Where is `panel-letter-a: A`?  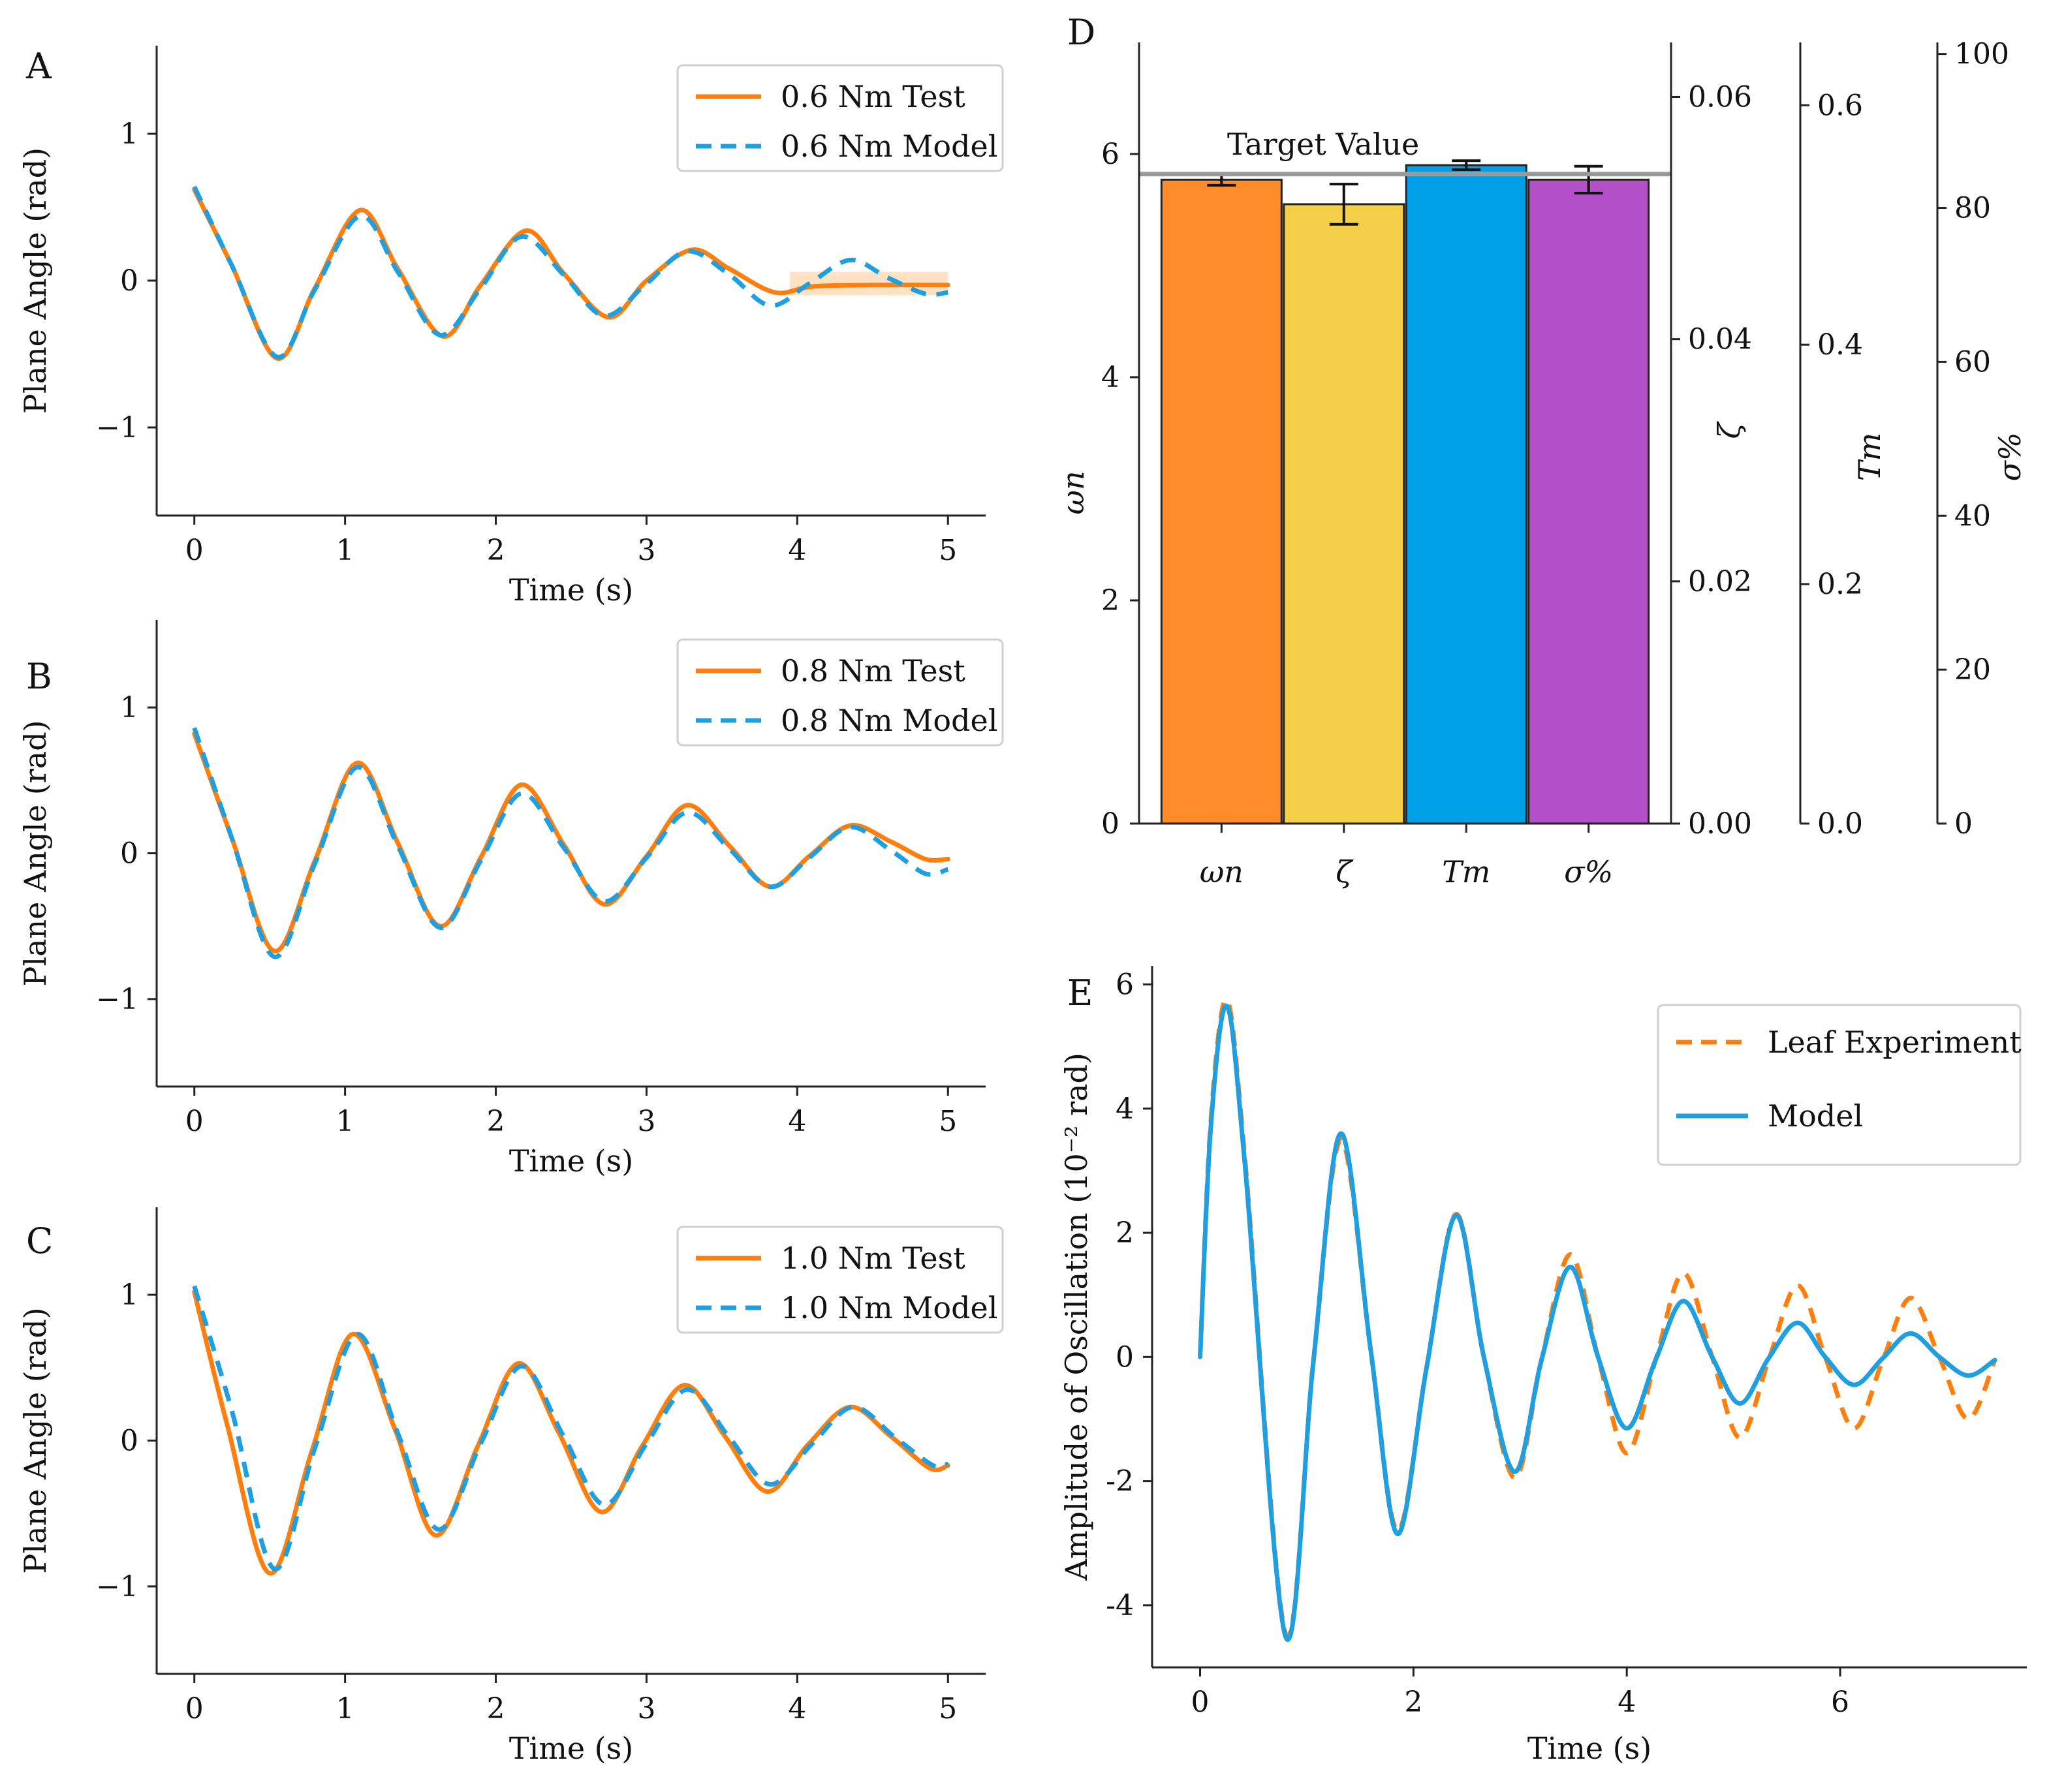 panel-letter-a: A is located at coordinates (38, 66).